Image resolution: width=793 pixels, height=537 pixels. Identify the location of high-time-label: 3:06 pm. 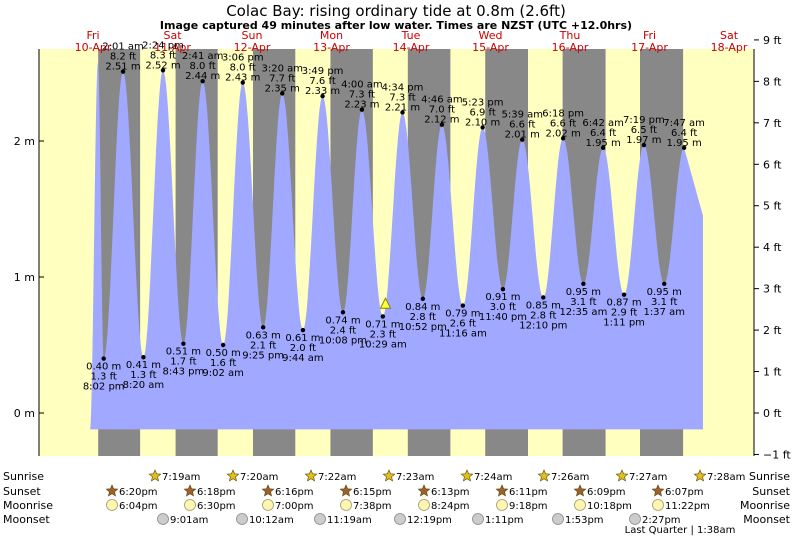
(243, 58).